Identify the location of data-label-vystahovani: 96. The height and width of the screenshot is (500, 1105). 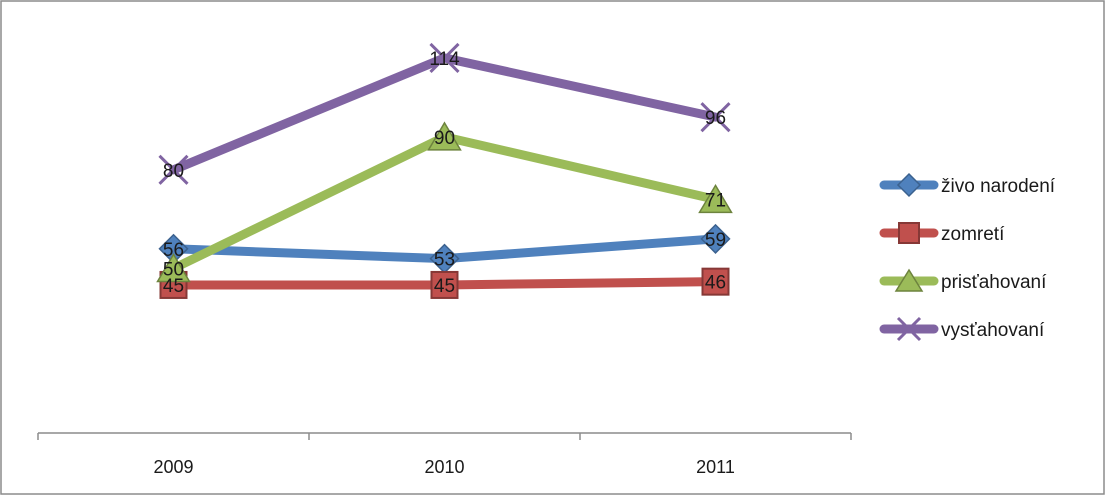
(715, 118).